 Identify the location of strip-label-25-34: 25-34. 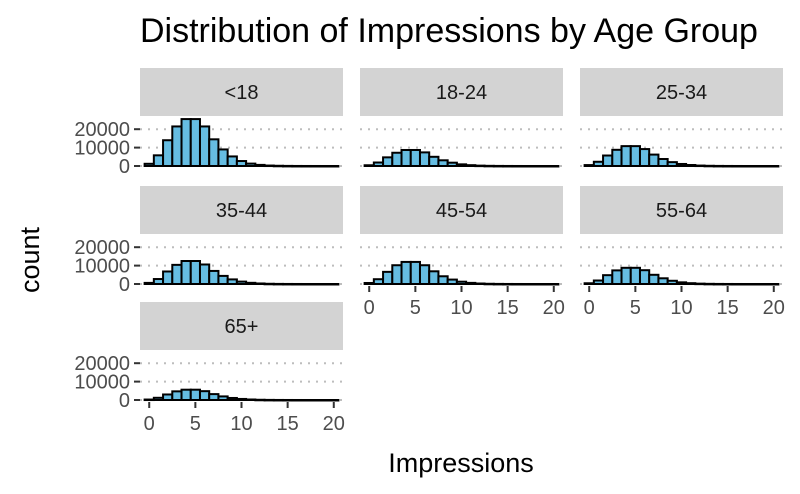
(681, 93).